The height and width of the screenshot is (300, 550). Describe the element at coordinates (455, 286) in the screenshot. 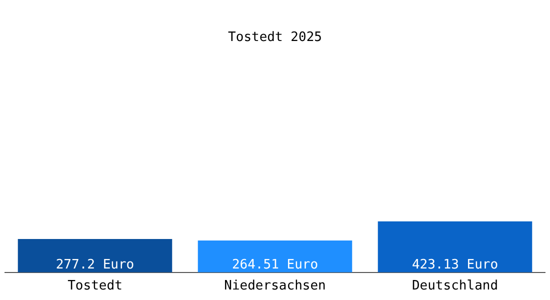

I see `x-tick-label: Deutschland` at that location.